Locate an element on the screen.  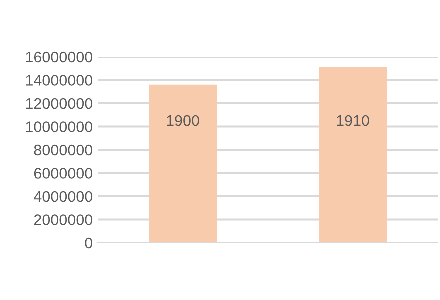
y-tick-label: 2000000 is located at coordinates (63, 220).